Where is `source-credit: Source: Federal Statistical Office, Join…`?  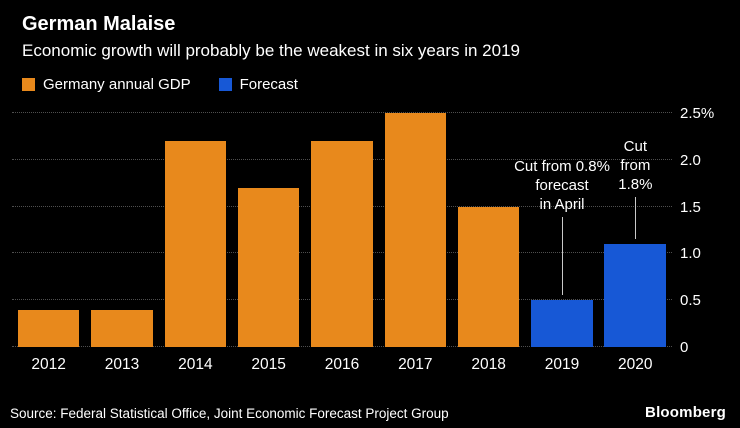
source-credit: Source: Federal Statistical Office, Join… is located at coordinates (229, 413).